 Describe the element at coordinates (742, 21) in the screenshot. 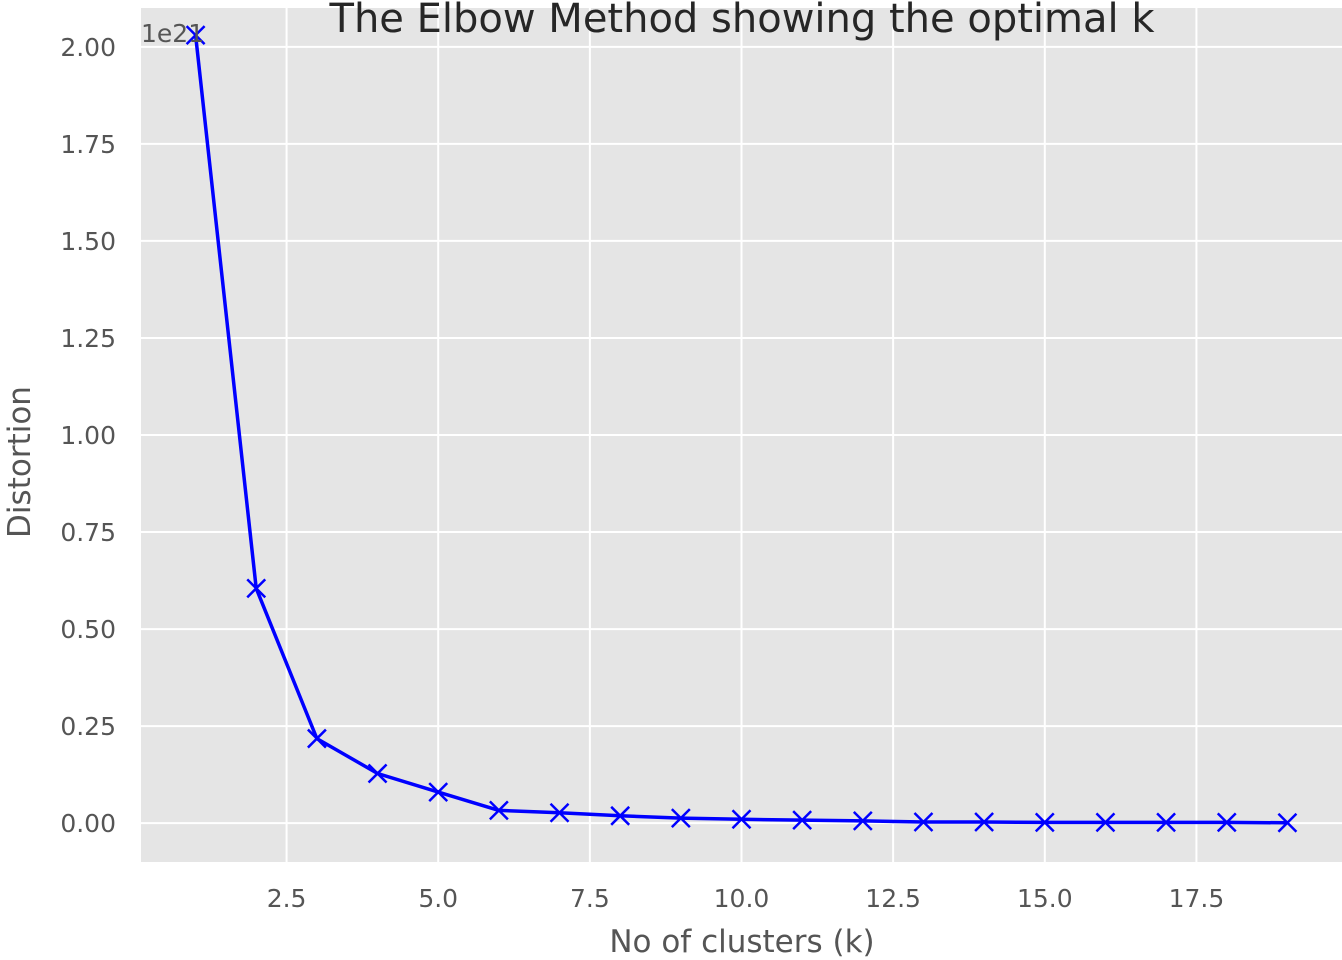

I see `chart-title: The Elbow Method showing the optimal k` at that location.